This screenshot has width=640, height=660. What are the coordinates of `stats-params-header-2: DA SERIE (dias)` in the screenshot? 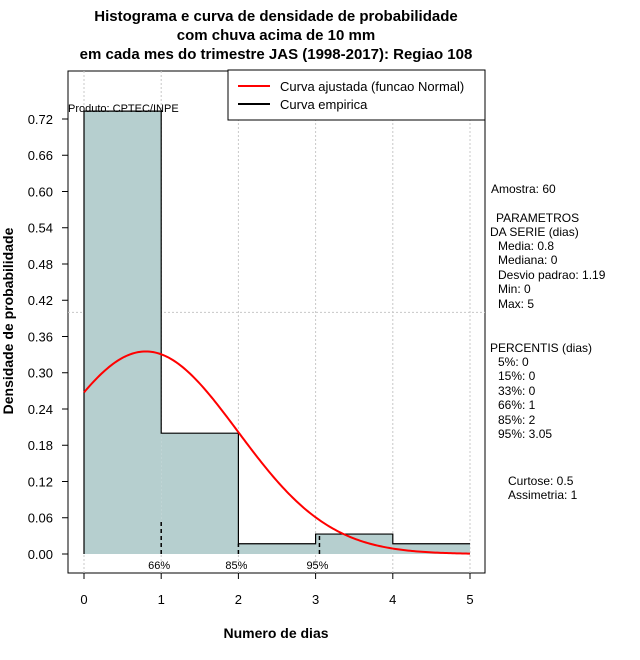 It's located at (534, 232).